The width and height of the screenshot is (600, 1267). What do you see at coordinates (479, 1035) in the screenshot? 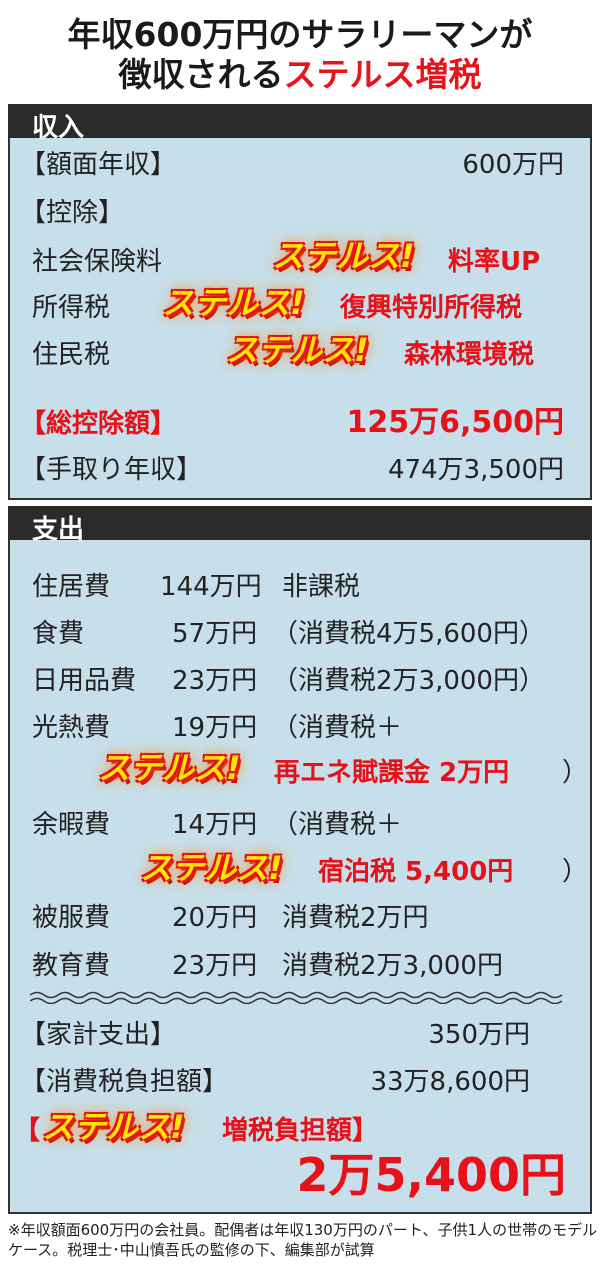
I see `household-value: 350万円` at bounding box center [479, 1035].